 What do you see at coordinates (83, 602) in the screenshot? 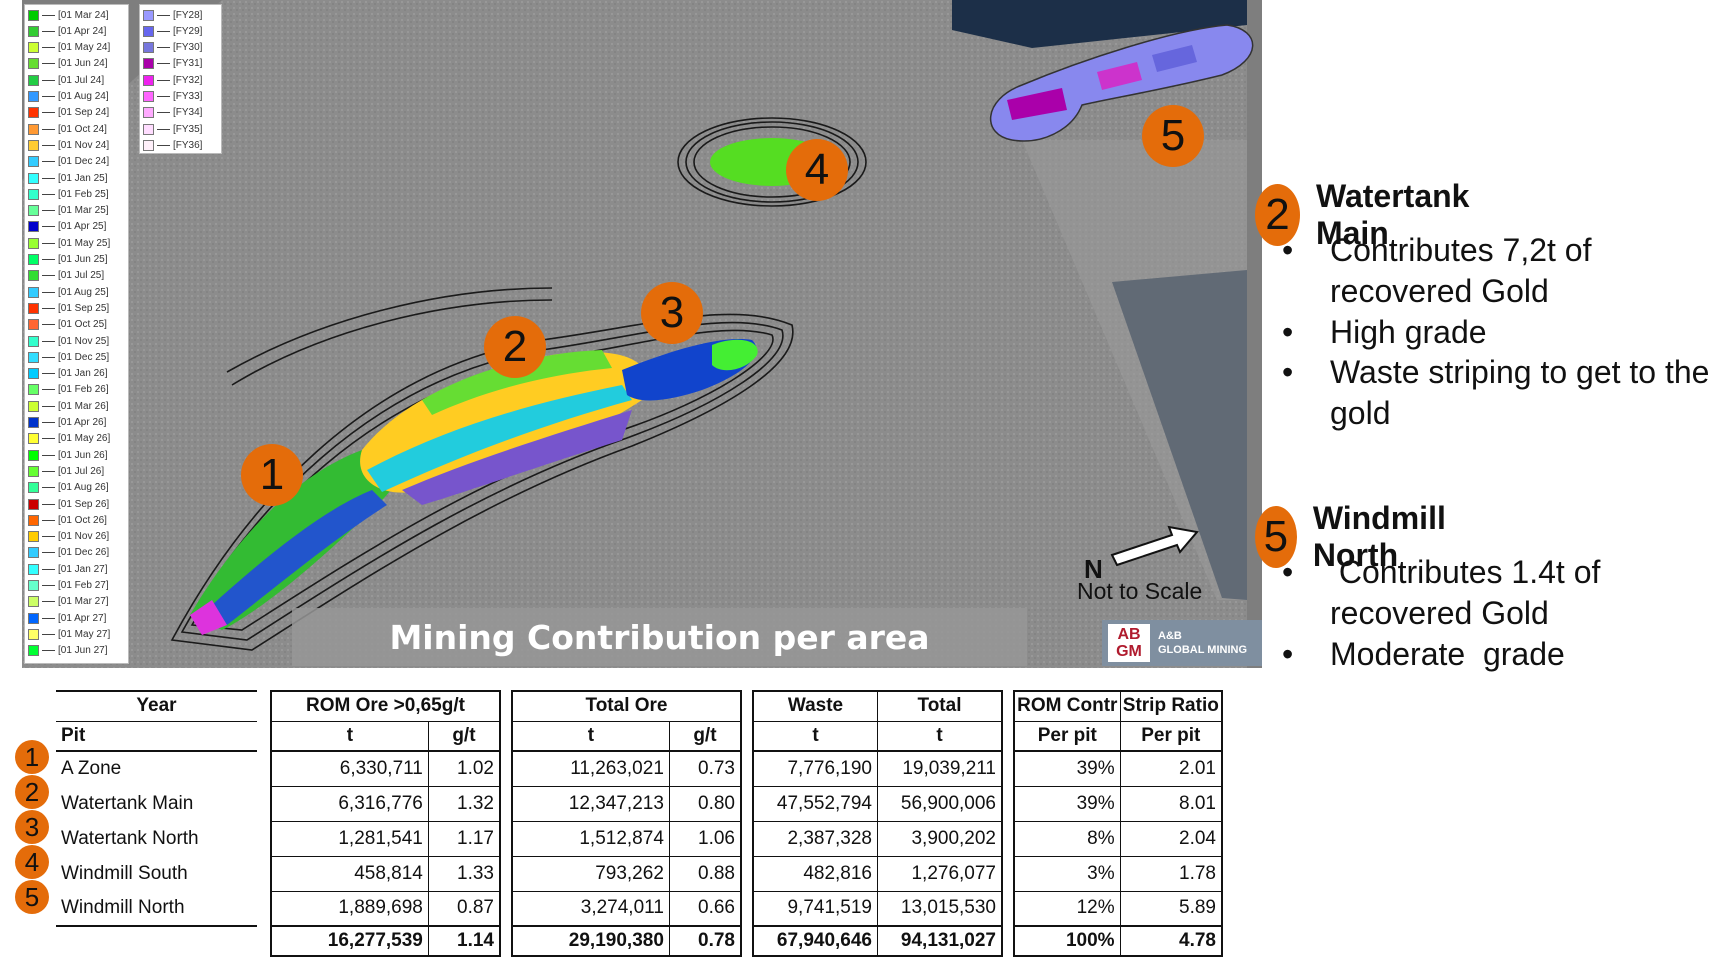
I see `legend-label: [01 Mar 27]` at bounding box center [83, 602].